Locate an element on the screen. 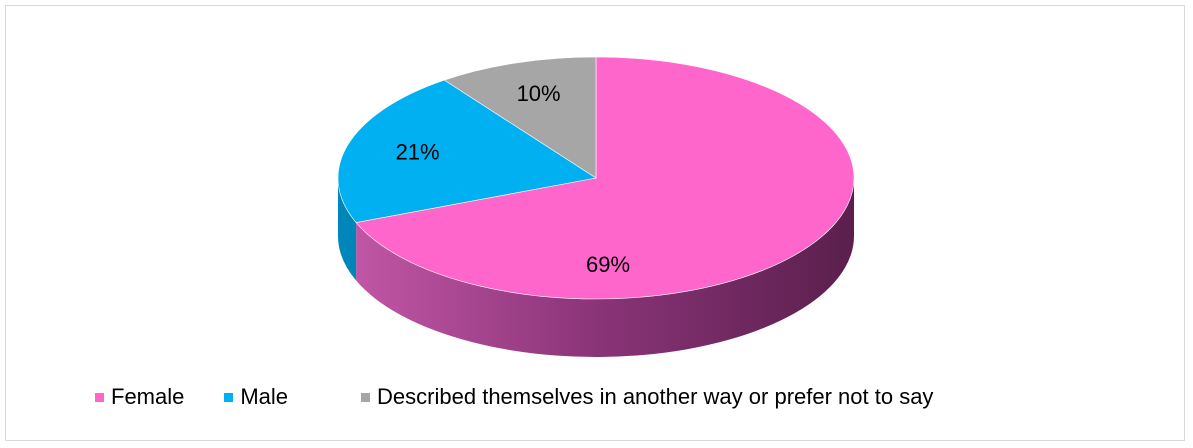  legend-item-male: Male is located at coordinates (256, 397).